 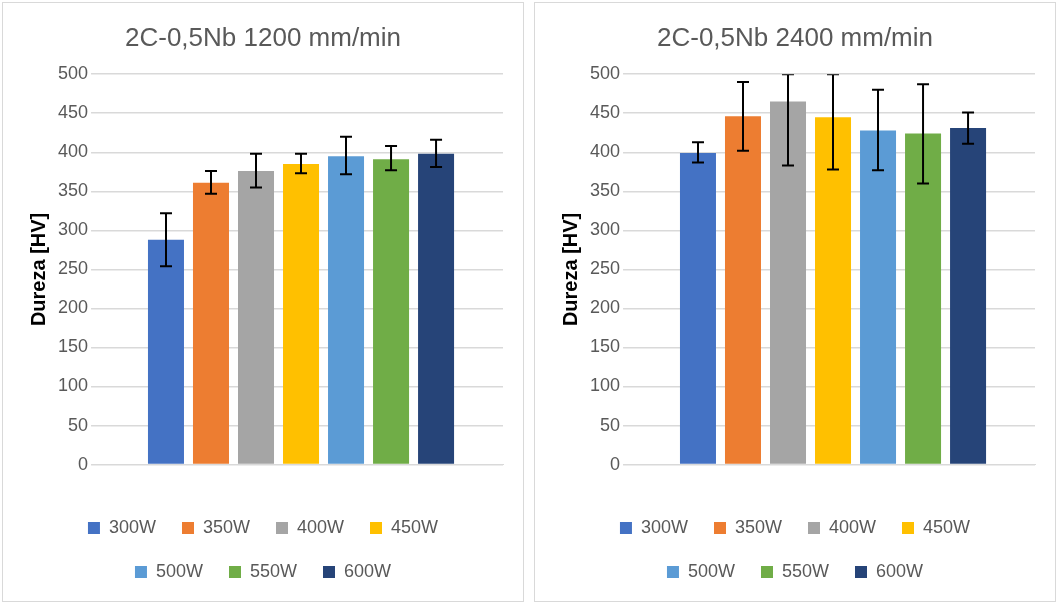 I want to click on chart-title: 2C-0,5Nb 1200 mm/min, so click(x=263, y=36).